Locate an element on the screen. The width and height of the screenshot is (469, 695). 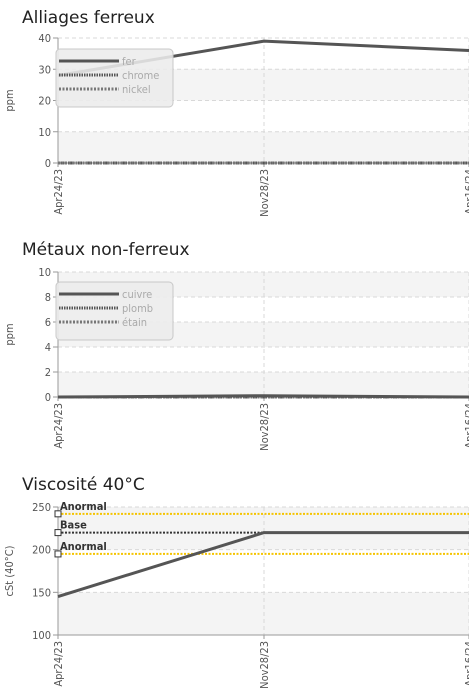
legend-label: chrome is located at coordinates (140, 75).